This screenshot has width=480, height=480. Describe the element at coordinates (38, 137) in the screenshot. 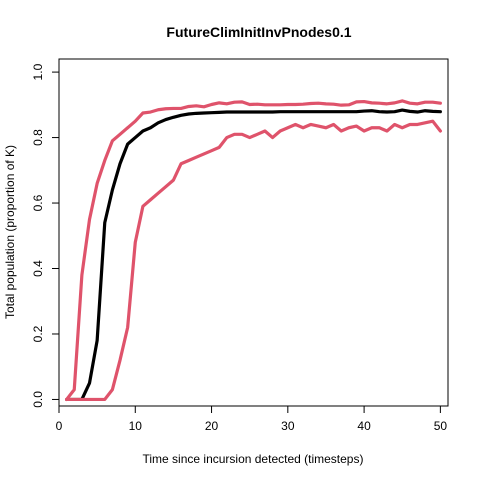

I see `y-tick-label: 0.8` at that location.